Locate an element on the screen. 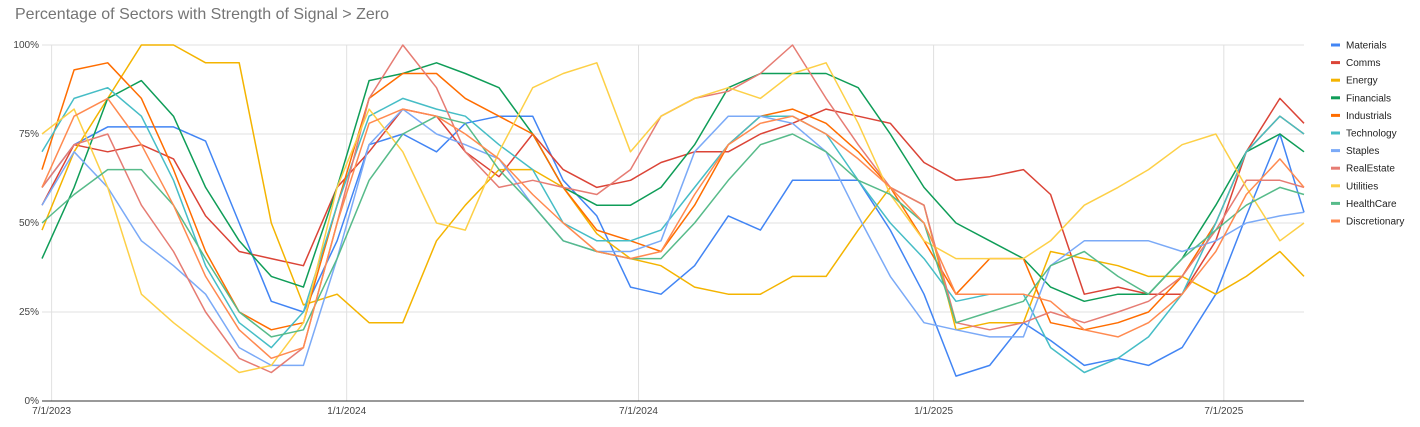  x-tick-label: 7/1/2025 is located at coordinates (1223, 411).